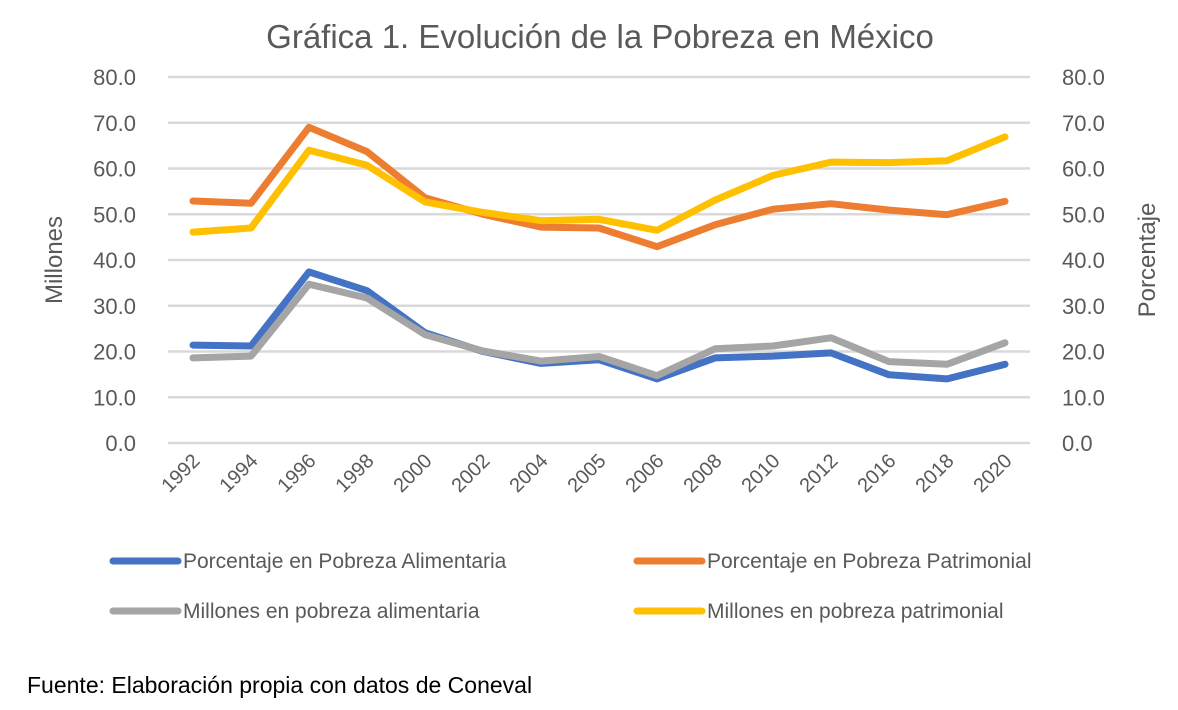 Image resolution: width=1178 pixels, height=710 pixels. Describe the element at coordinates (935, 473) in the screenshot. I see `x-tick-label: 2018` at that location.